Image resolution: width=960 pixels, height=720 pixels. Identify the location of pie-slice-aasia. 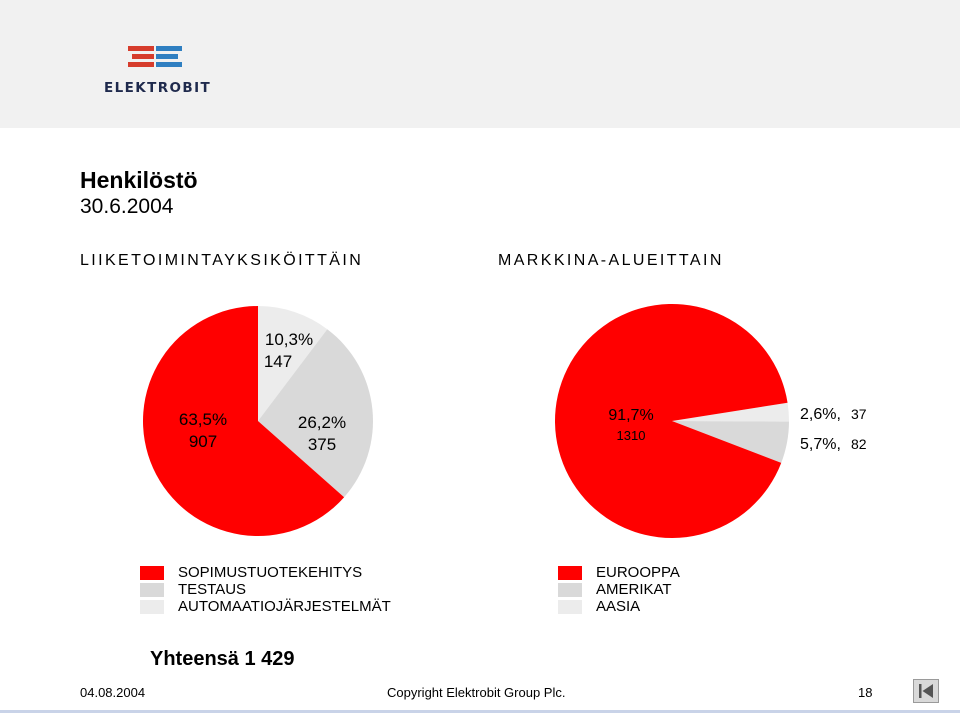
(731, 412).